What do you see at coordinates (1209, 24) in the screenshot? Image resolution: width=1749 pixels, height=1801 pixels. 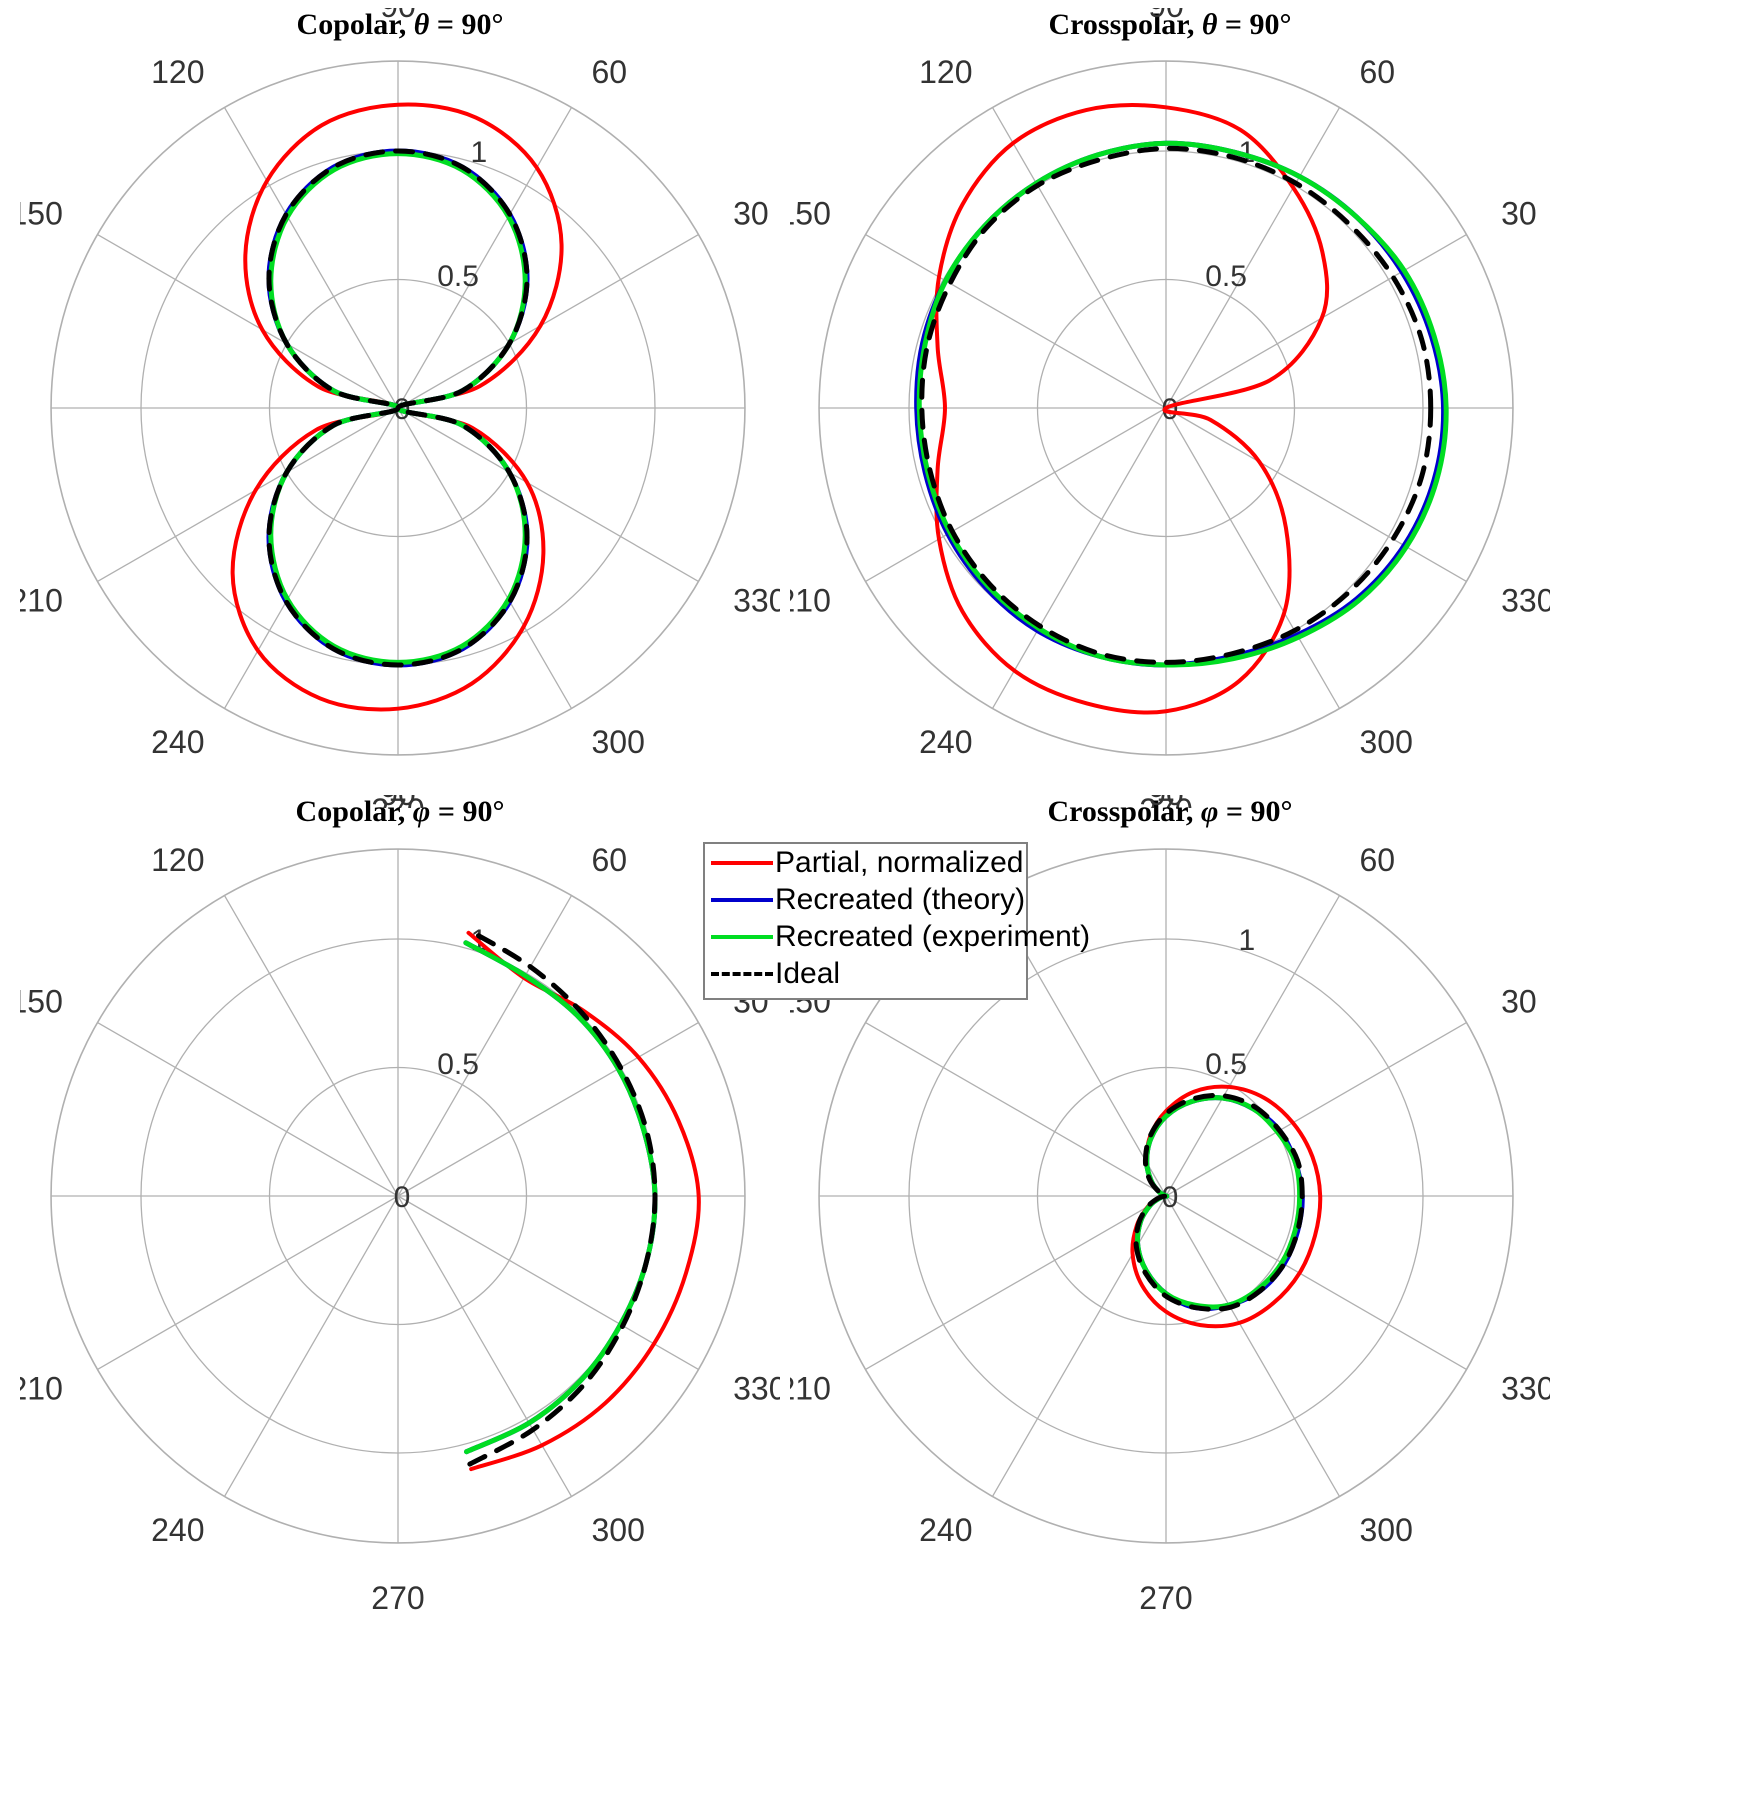 I see `panel-title-symbol: θ` at bounding box center [1209, 24].